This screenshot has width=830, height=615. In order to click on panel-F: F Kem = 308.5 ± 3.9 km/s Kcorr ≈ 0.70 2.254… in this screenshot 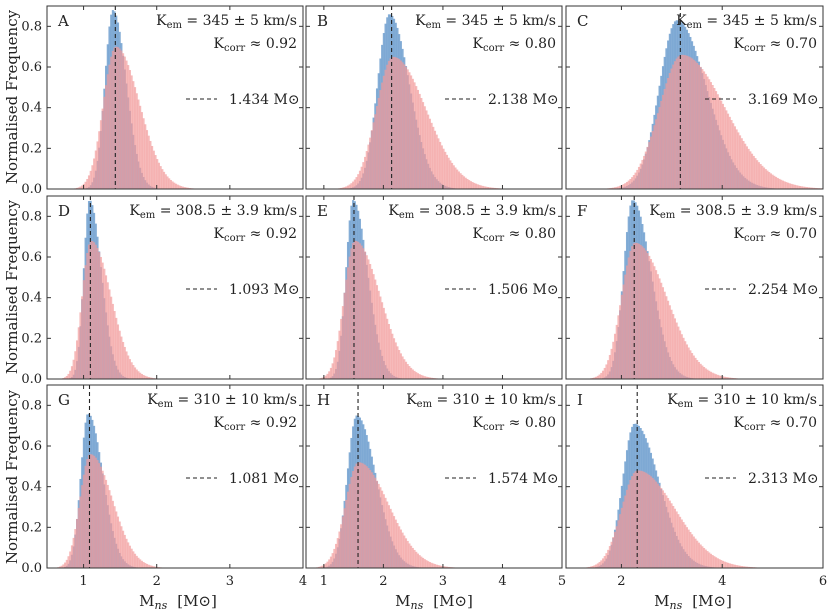, I will do `click(694, 287)`.